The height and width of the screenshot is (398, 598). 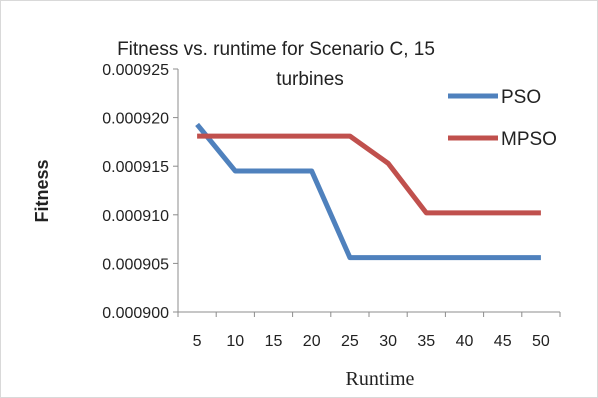 What do you see at coordinates (529, 139) in the screenshot?
I see `legend-label-mpso: MPSO` at bounding box center [529, 139].